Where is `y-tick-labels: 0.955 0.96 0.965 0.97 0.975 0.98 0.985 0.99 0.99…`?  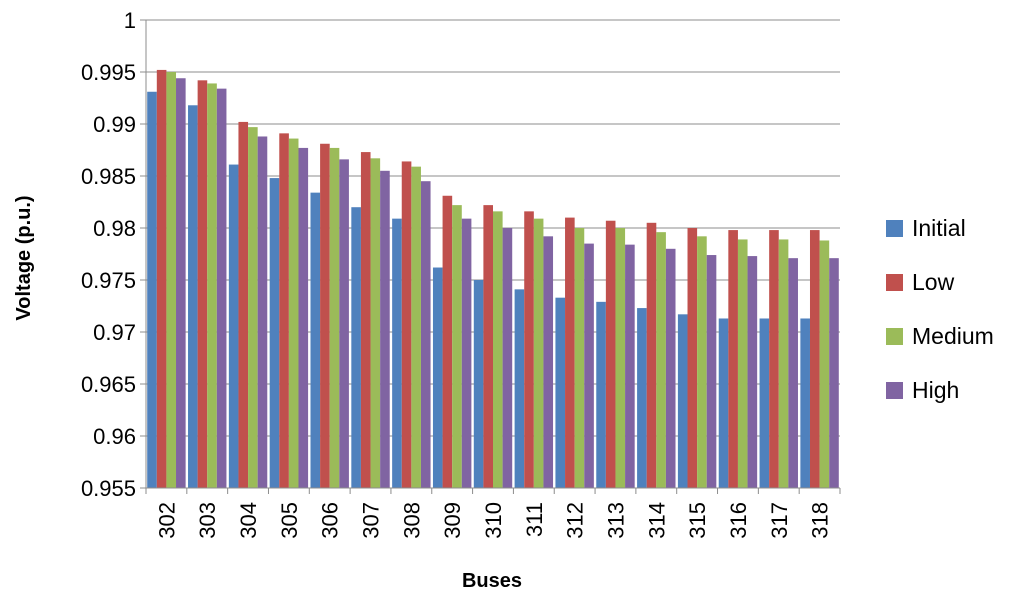
y-tick-labels: 0.955 0.96 0.965 0.97 0.975 0.98 0.985 0.99 0.99… is located at coordinates (108, 254).